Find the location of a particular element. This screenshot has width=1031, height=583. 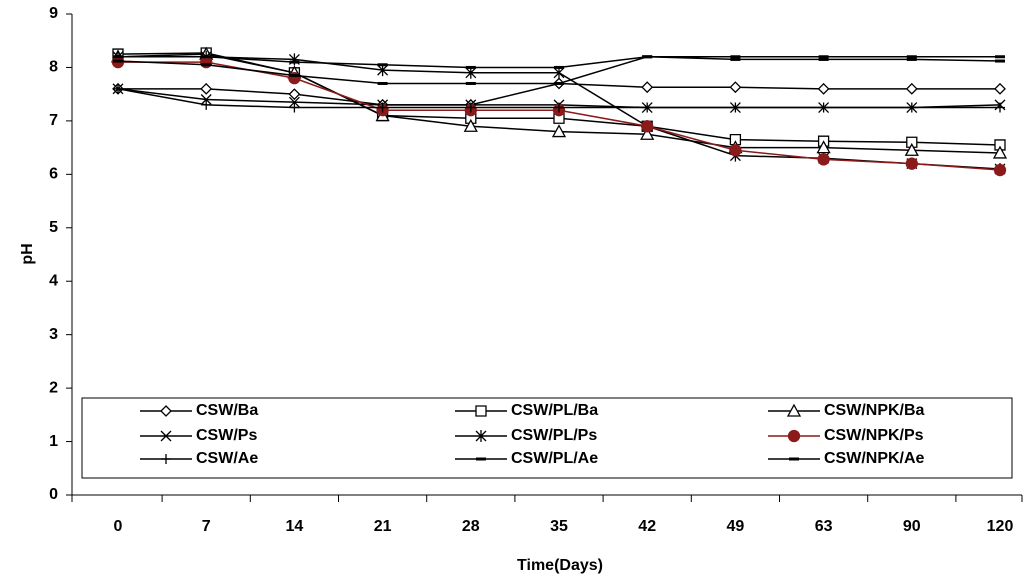

x-tick-label: 90 is located at coordinates (912, 526).